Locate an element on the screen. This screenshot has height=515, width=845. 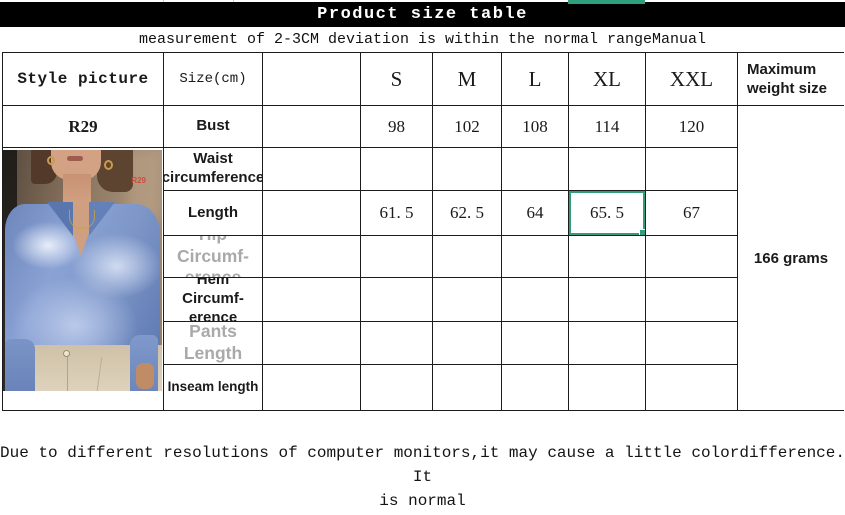
cell-inseam-xxl is located at coordinates (692, 388).